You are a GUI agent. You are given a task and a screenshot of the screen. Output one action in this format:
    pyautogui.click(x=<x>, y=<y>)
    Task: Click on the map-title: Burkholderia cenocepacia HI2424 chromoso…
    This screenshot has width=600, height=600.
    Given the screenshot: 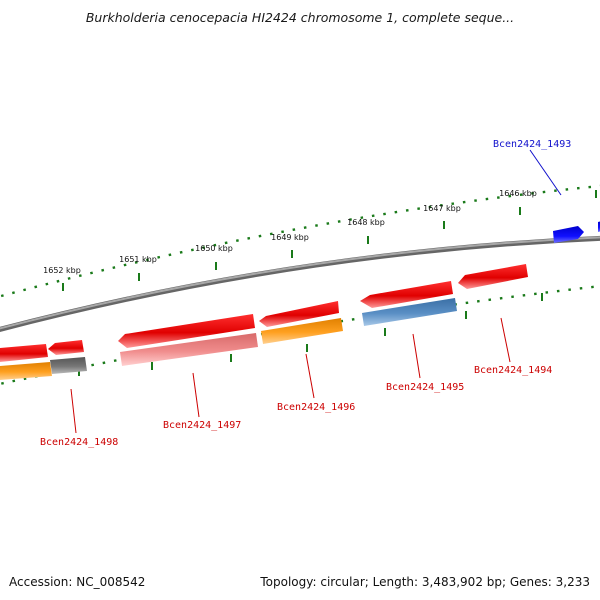 What is the action you would take?
    pyautogui.click(x=300, y=17)
    